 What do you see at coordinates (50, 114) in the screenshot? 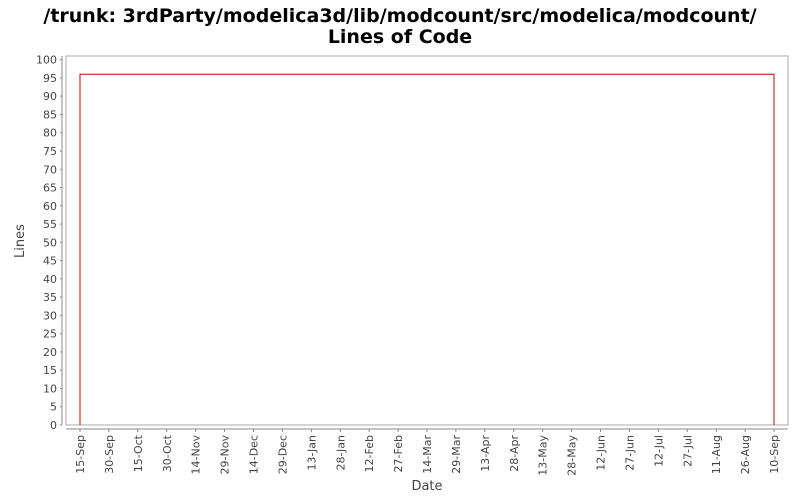
I see `y-tick-label: 85` at bounding box center [50, 114].